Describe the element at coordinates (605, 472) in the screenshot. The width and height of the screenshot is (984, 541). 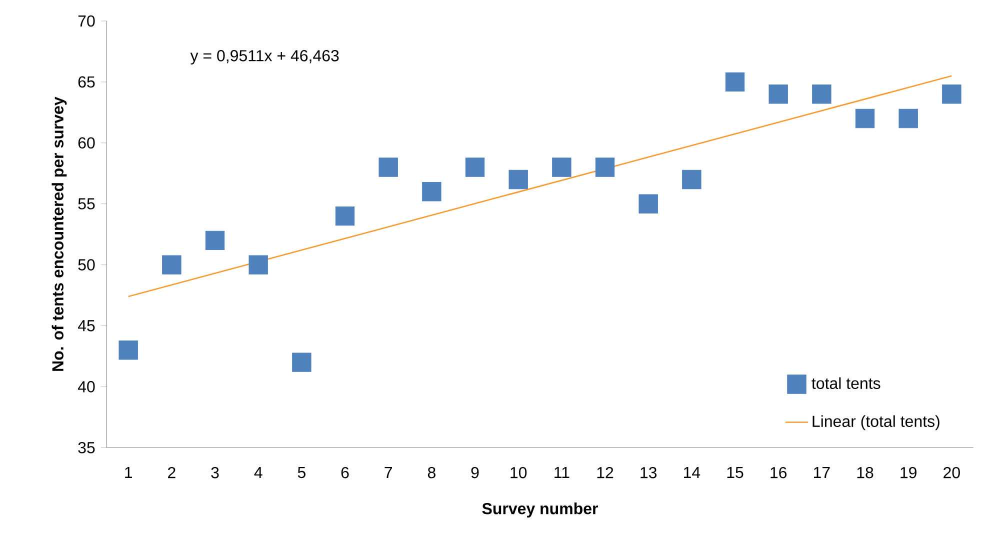
I see `x-tick-label: 12` at that location.